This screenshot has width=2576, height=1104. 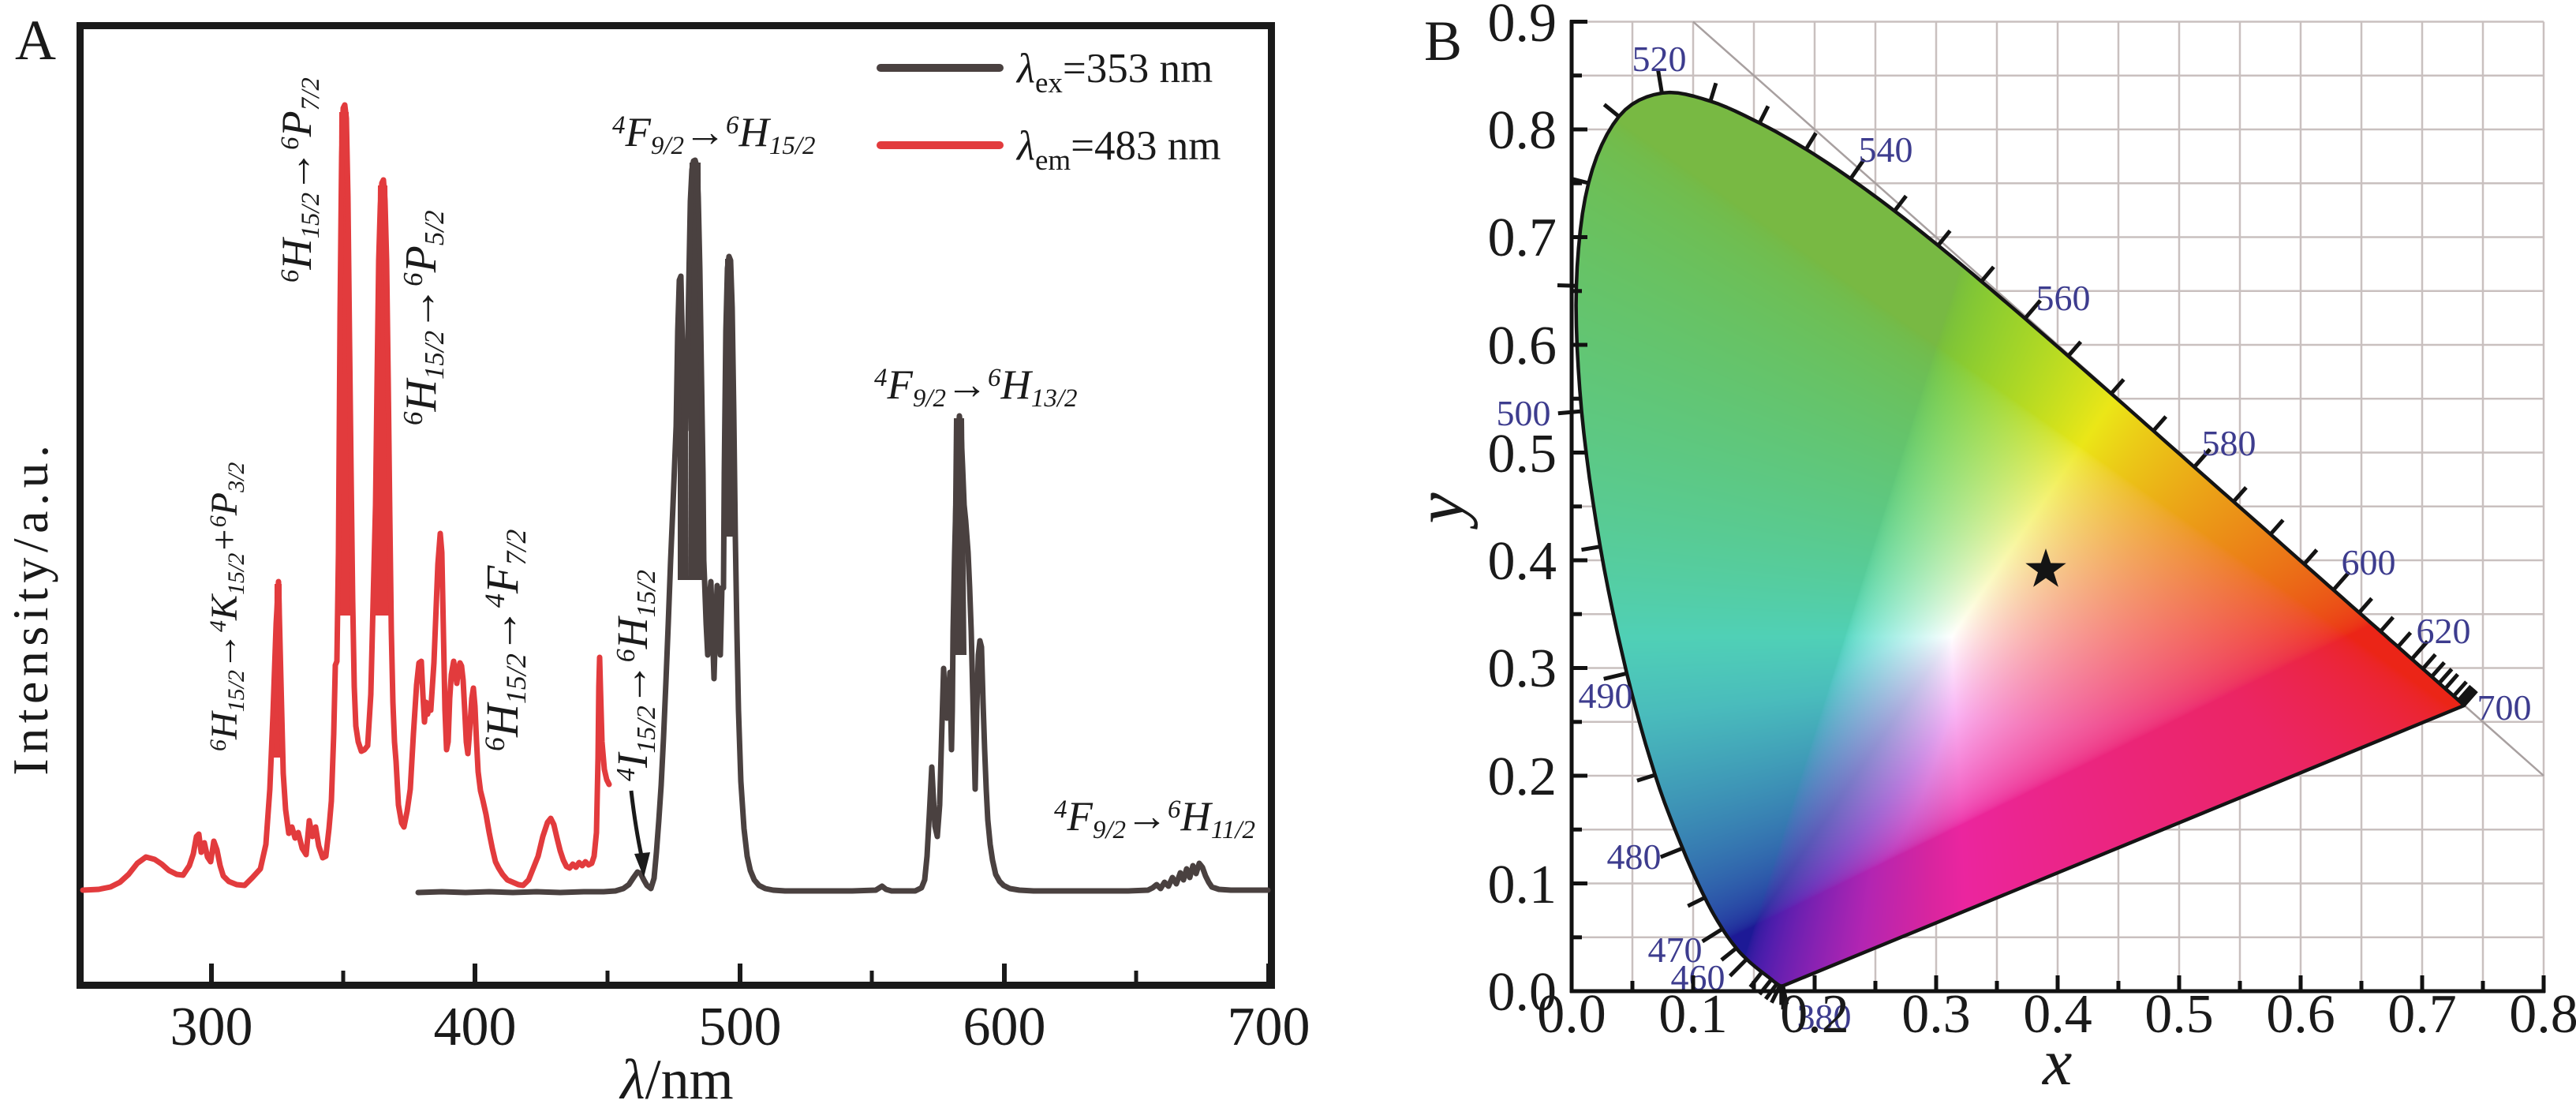 What do you see at coordinates (1886, 149) in the screenshot?
I see `svg-text: 540` at bounding box center [1886, 149].